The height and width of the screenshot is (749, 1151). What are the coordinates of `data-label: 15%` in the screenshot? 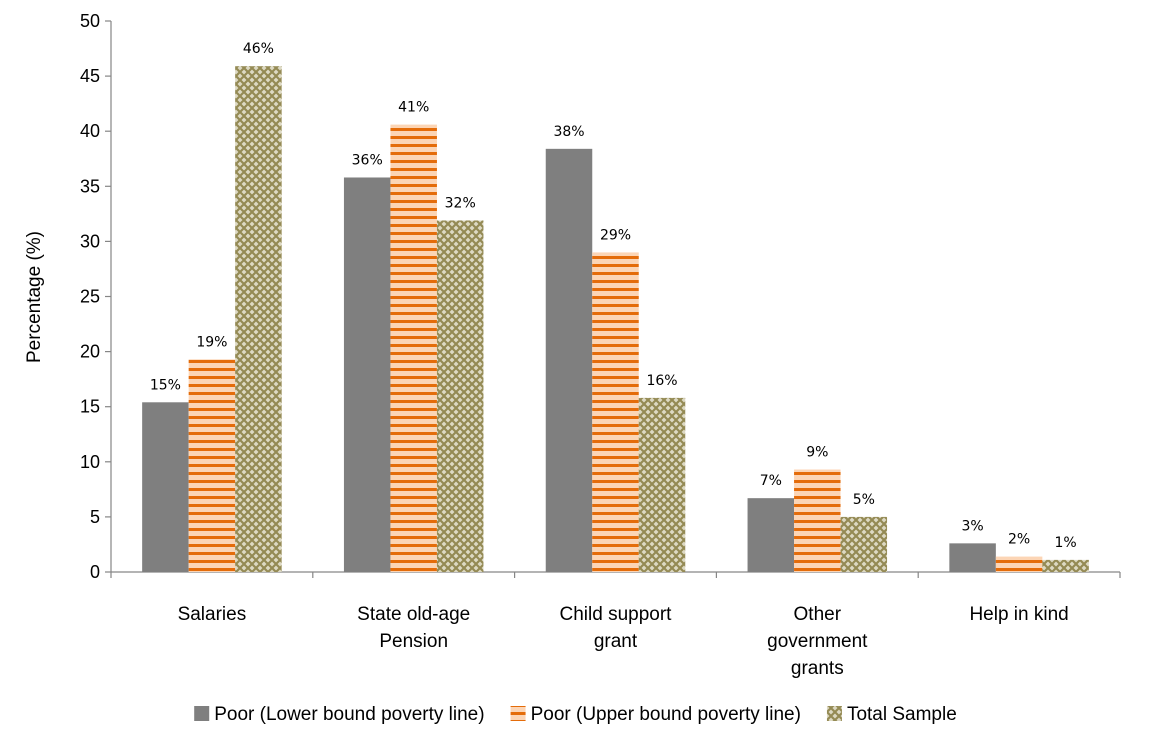 It's located at (165, 385).